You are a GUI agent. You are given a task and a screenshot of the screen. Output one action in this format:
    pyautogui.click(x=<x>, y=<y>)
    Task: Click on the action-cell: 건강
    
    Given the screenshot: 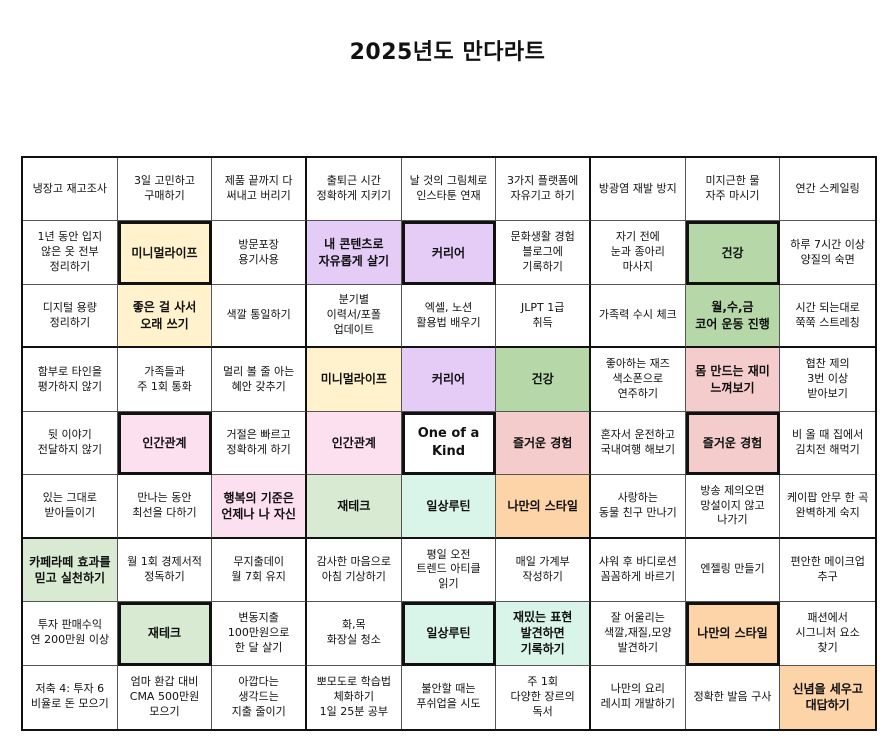 What is the action you would take?
    pyautogui.click(x=543, y=380)
    